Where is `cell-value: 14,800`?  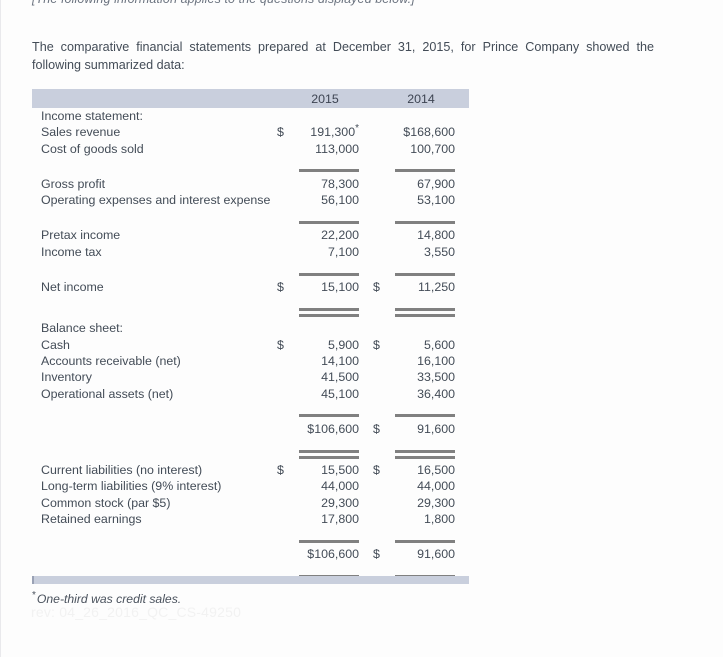
cell-value: 14,800 is located at coordinates (436, 235).